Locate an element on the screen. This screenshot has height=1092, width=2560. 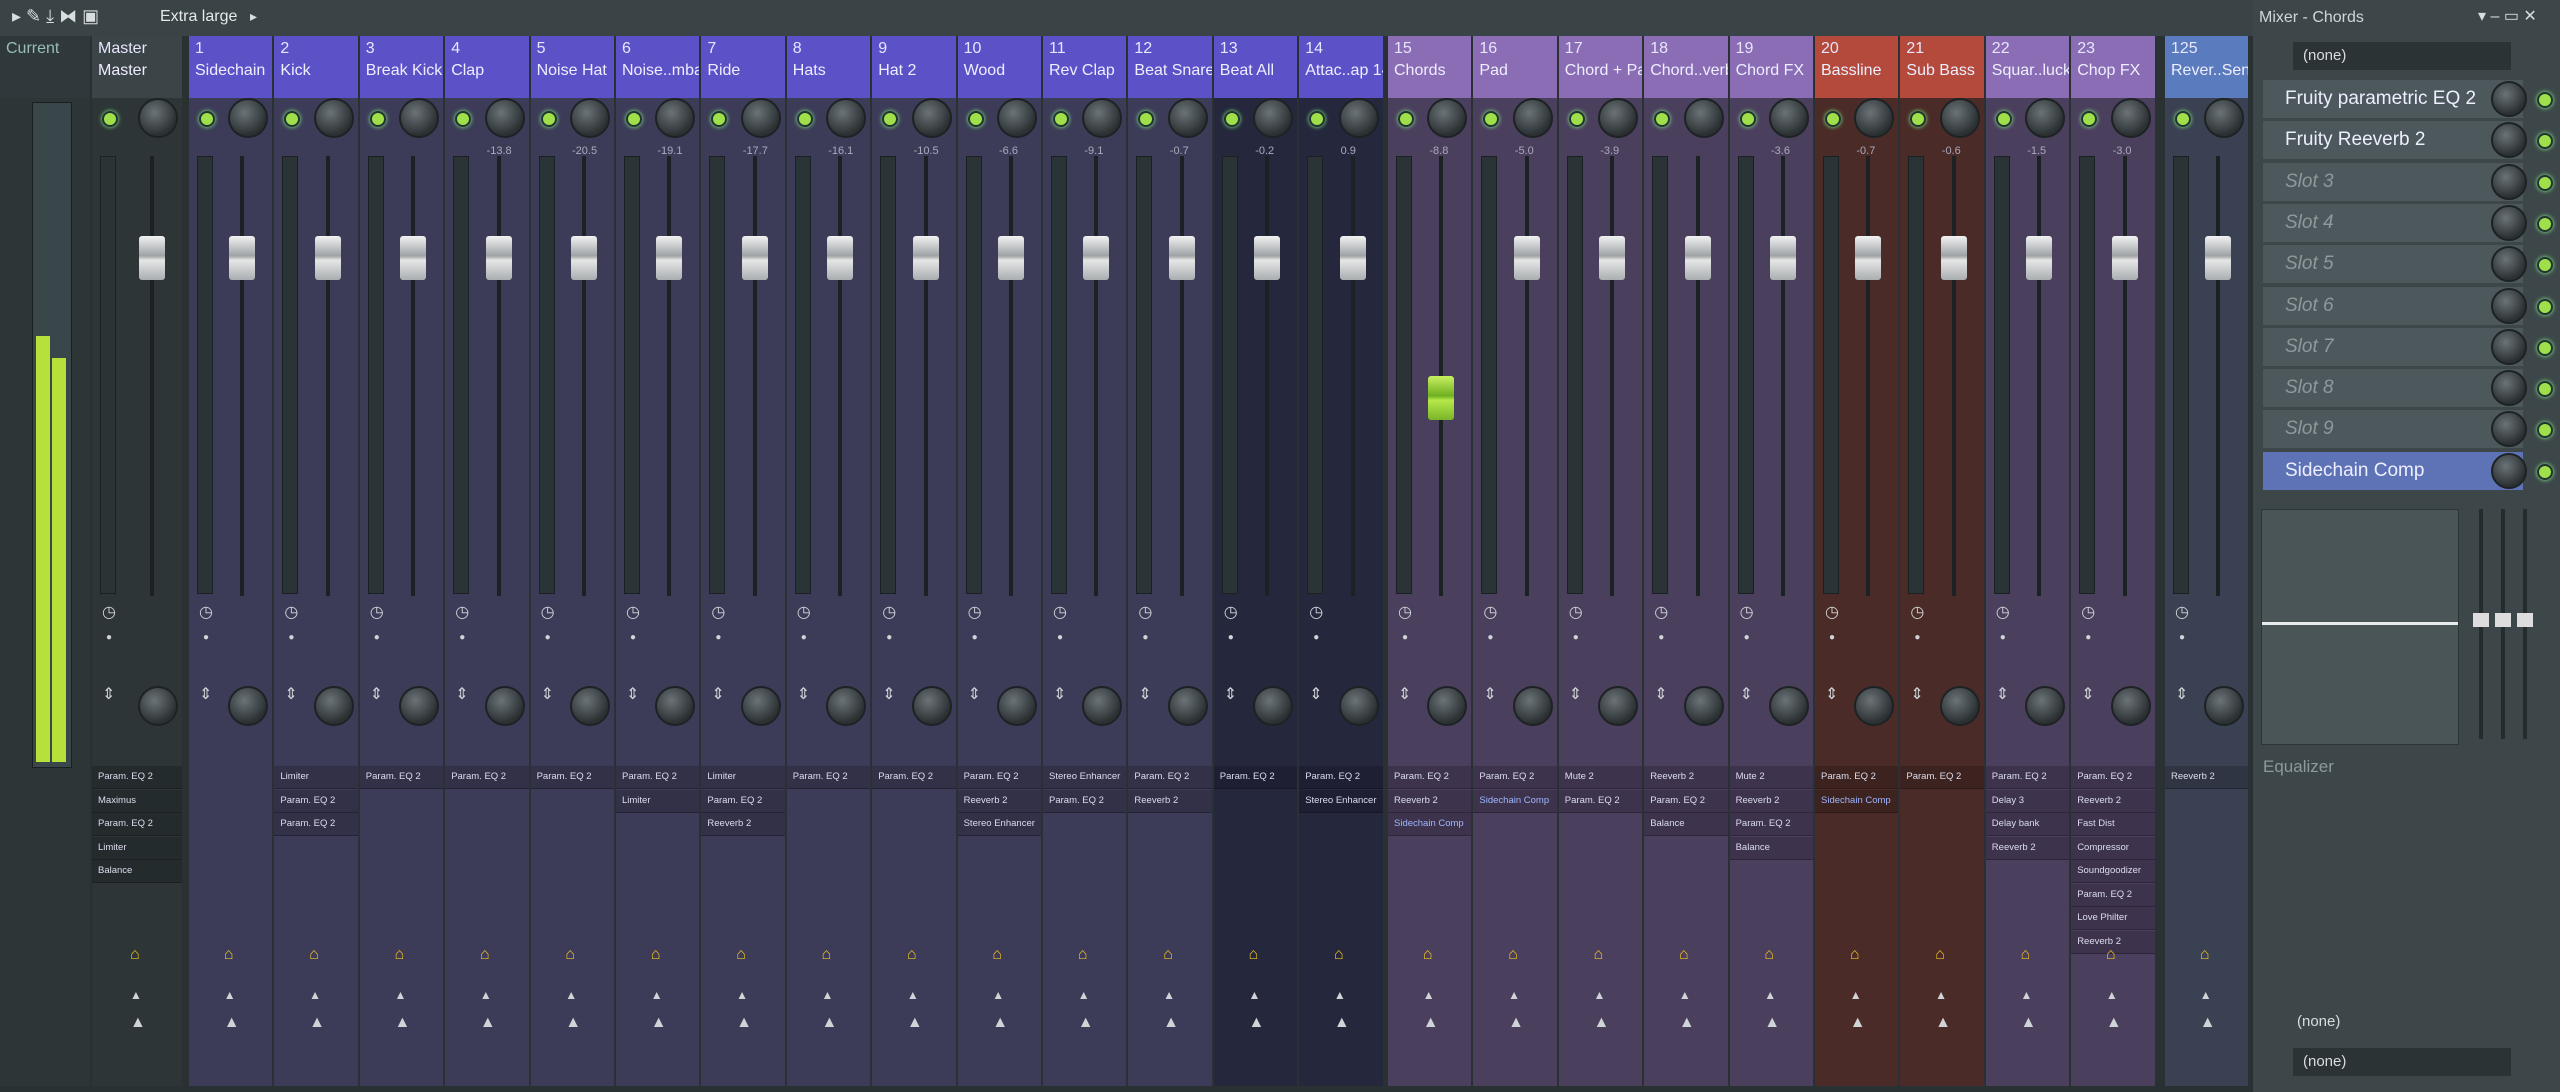
mixer-slot: Fruity Reeverb 2 is located at coordinates (2393, 140).